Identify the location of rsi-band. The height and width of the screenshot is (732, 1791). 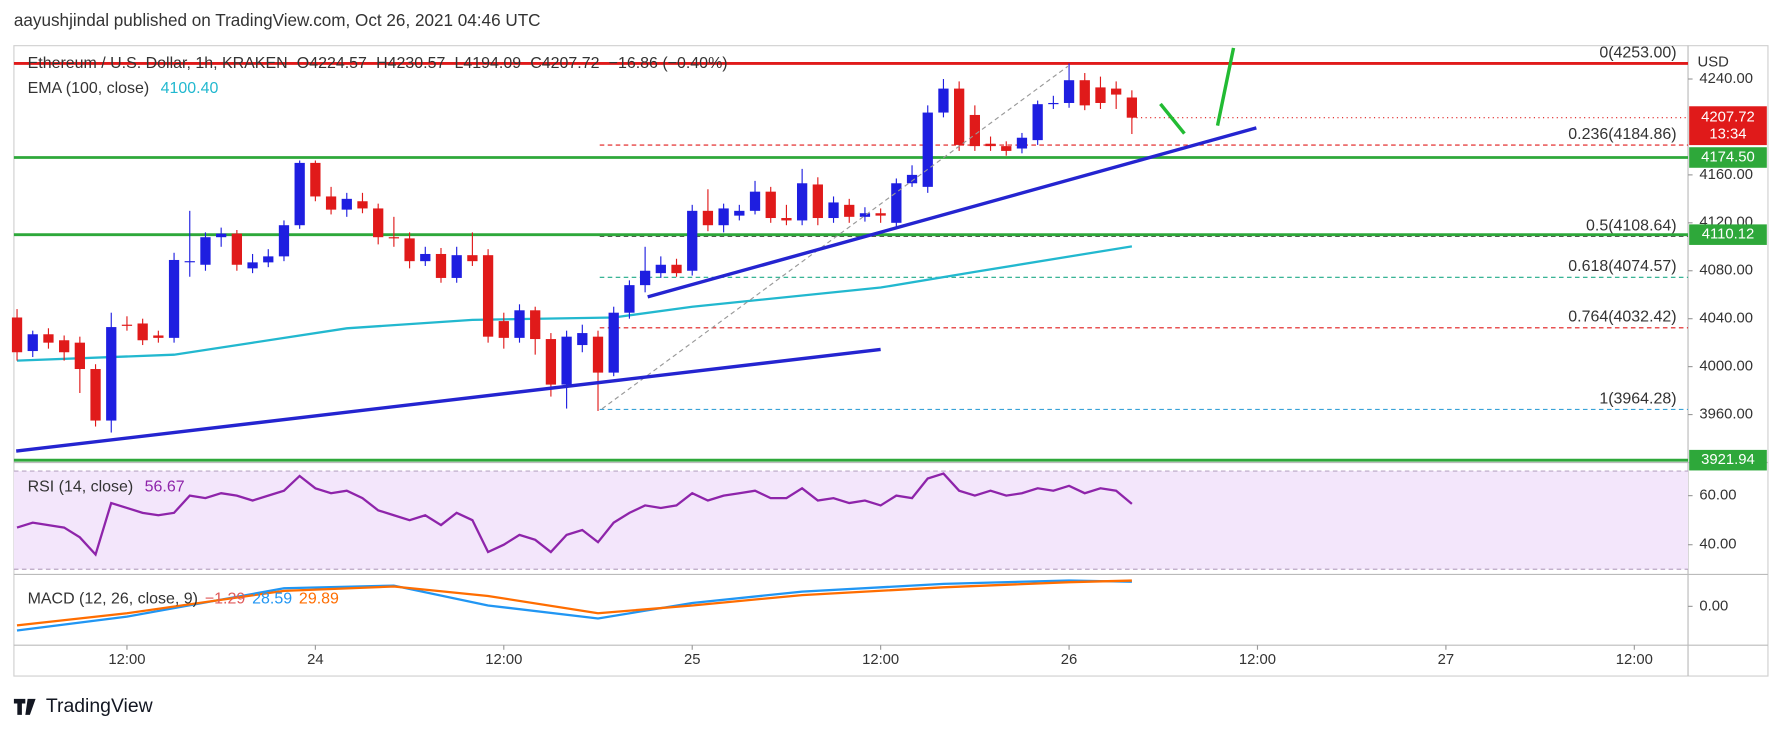
(851, 520).